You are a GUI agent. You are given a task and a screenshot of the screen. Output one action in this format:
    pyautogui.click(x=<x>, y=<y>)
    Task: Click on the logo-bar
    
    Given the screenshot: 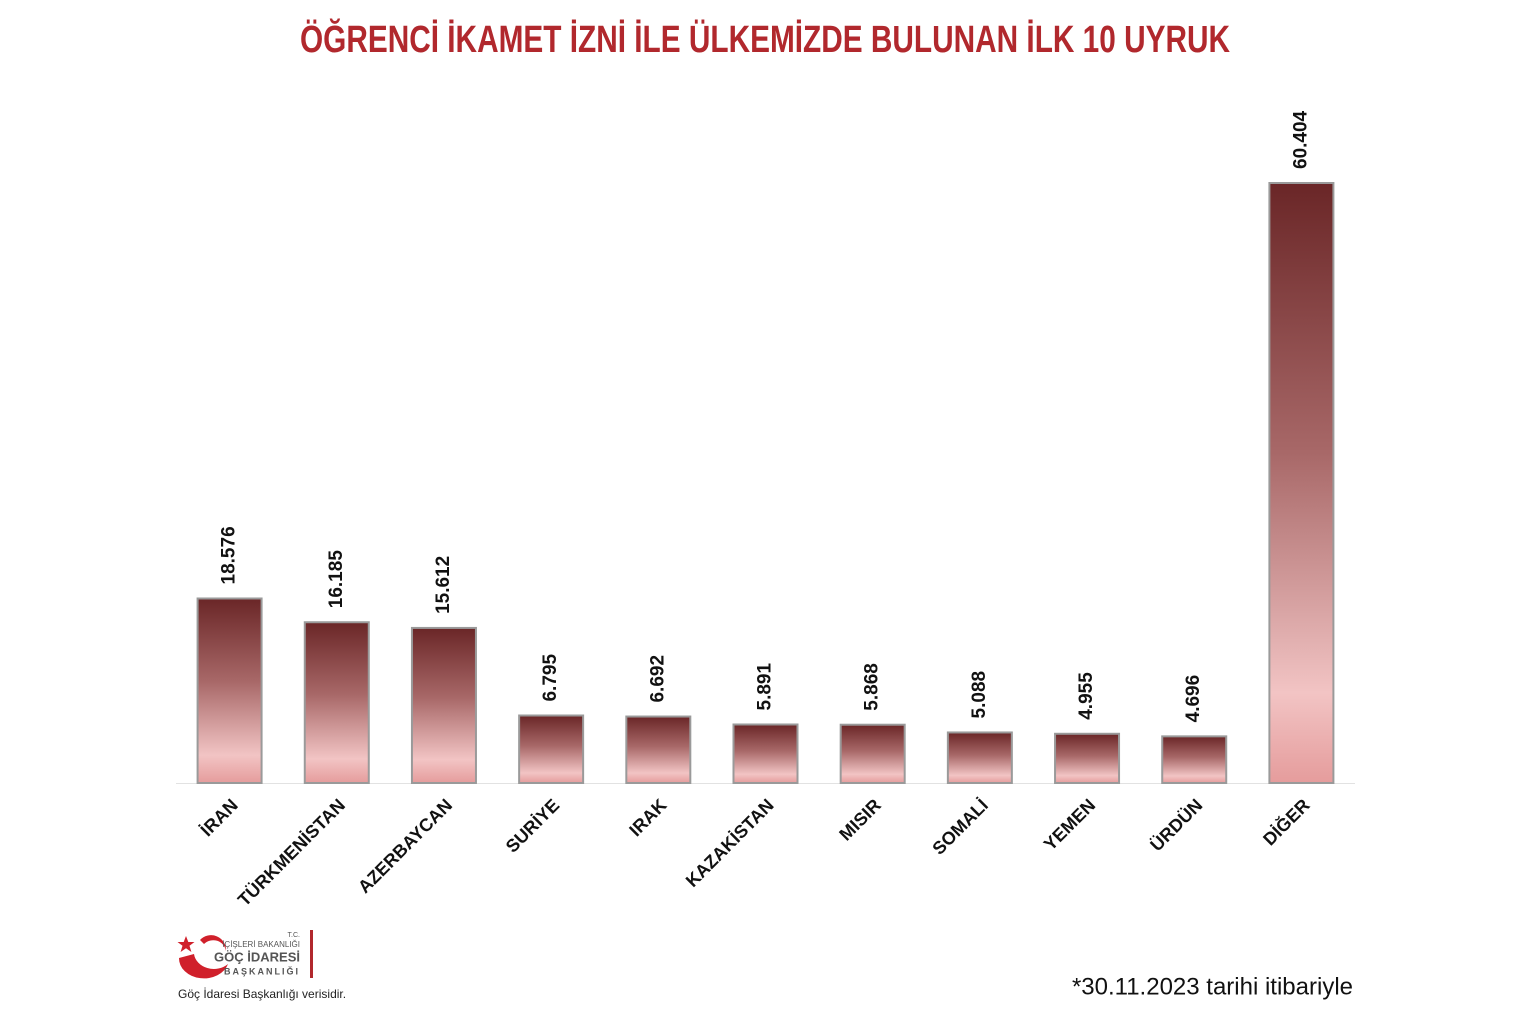 What is the action you would take?
    pyautogui.click(x=311, y=954)
    